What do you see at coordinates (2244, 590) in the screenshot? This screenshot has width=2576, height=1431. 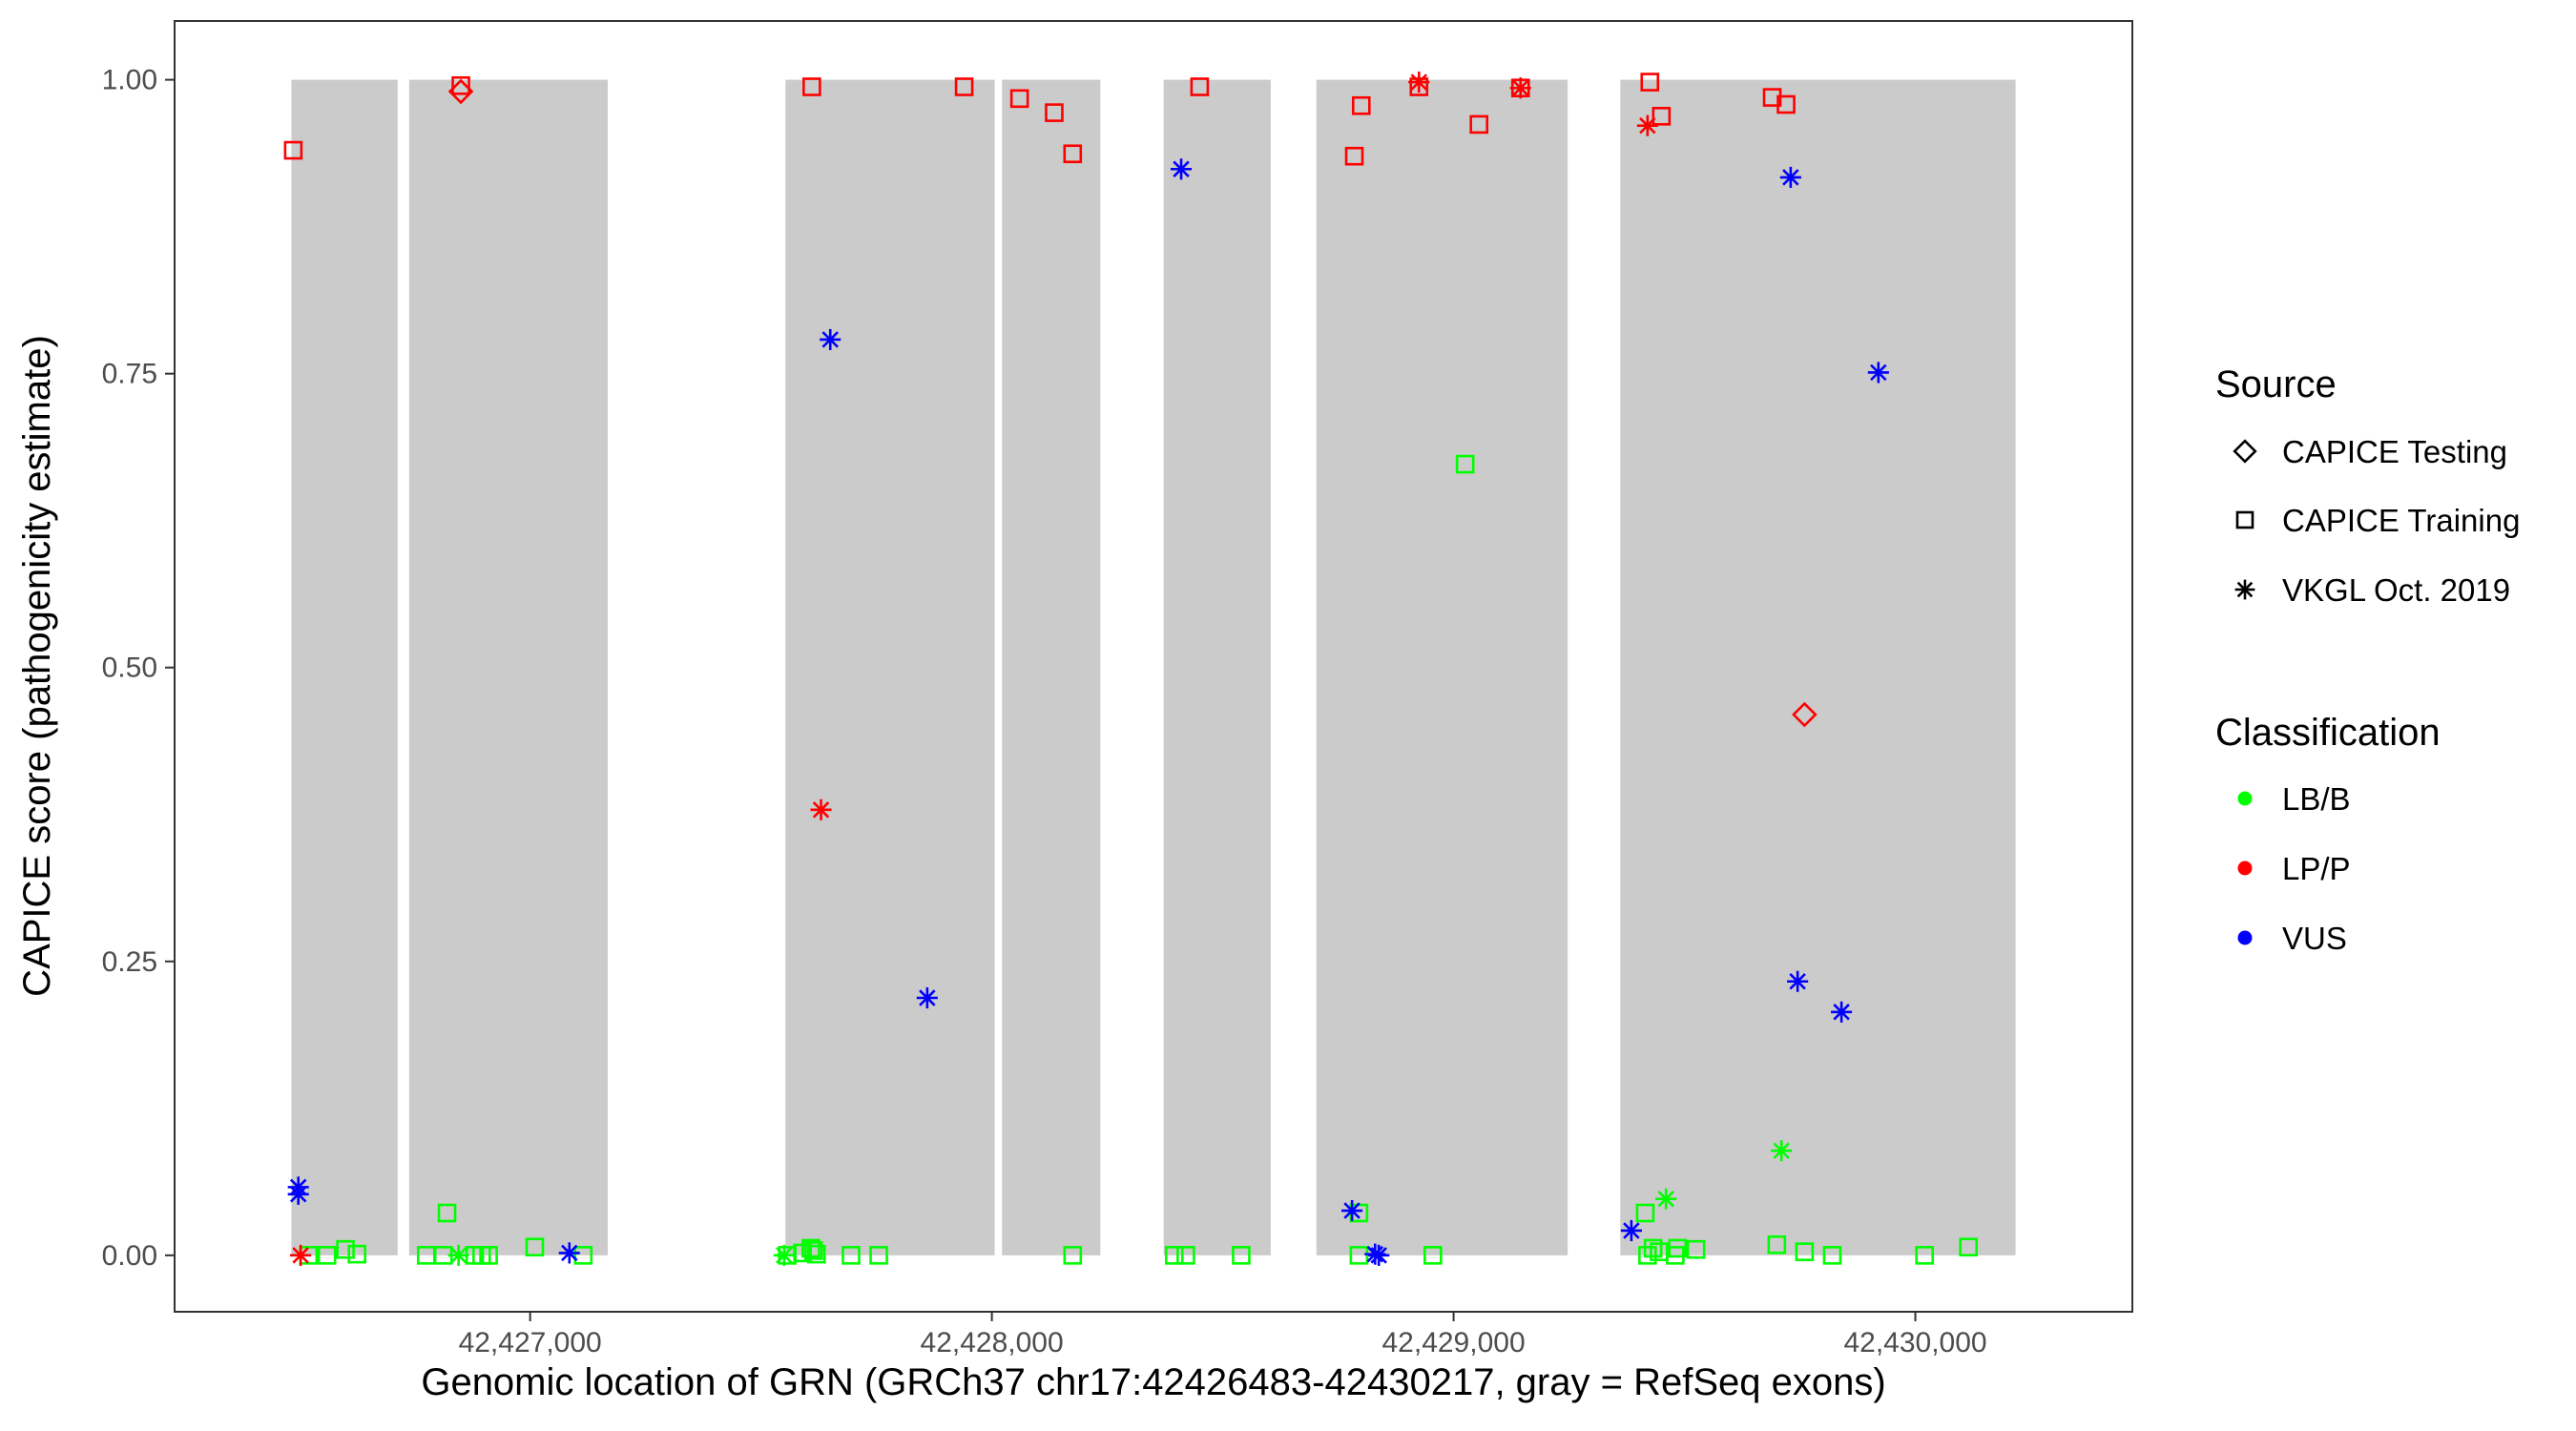 I see `legend-key-star` at bounding box center [2244, 590].